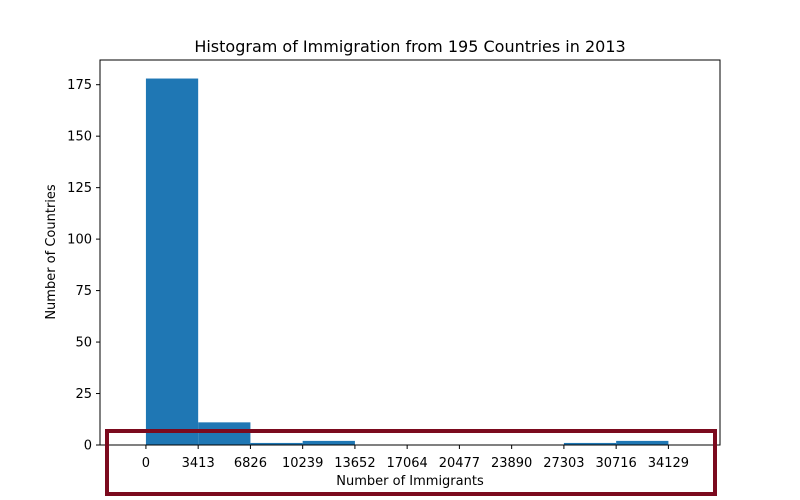 The height and width of the screenshot is (500, 800). Describe the element at coordinates (88, 446) in the screenshot. I see `y-tick-label: 0` at that location.